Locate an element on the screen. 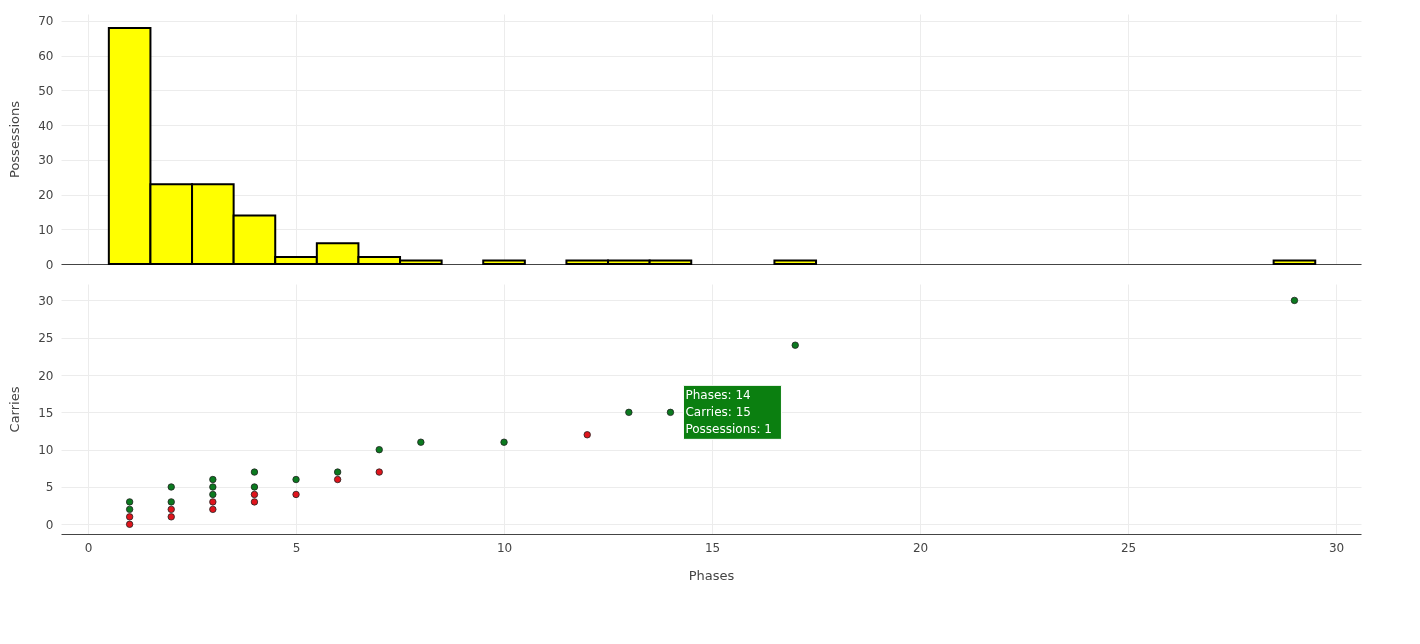  x-tick-label: 15 is located at coordinates (712, 547).